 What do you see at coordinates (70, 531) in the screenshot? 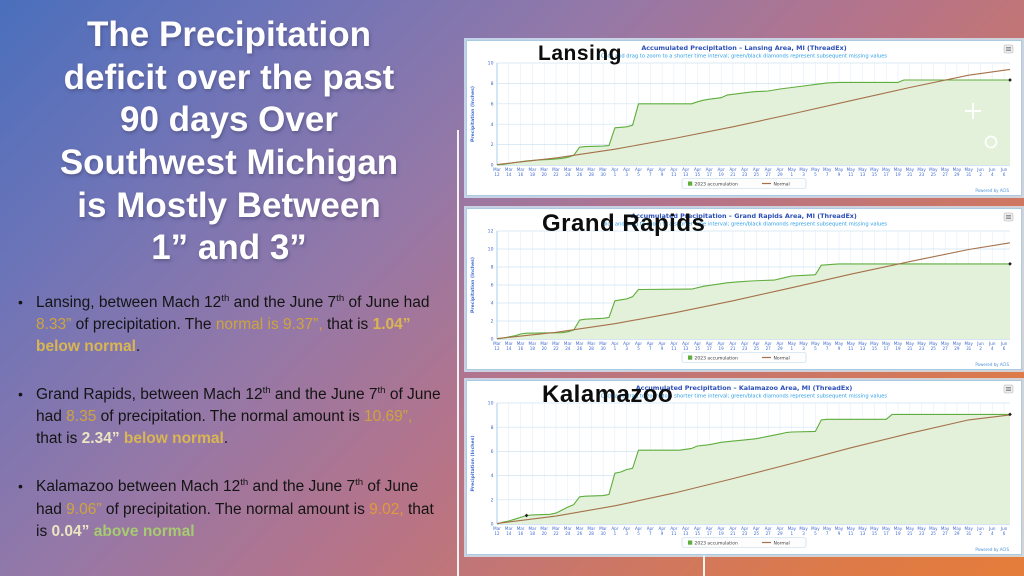
I see `bullet-text-segment: 0.04”` at bounding box center [70, 531].